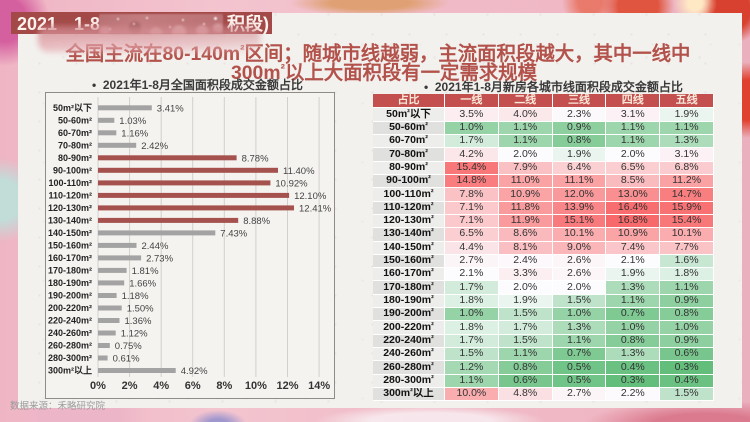 The width and height of the screenshot is (750, 422). Describe the element at coordinates (70, 308) in the screenshot. I see `svg-text: 200-220m²` at that location.